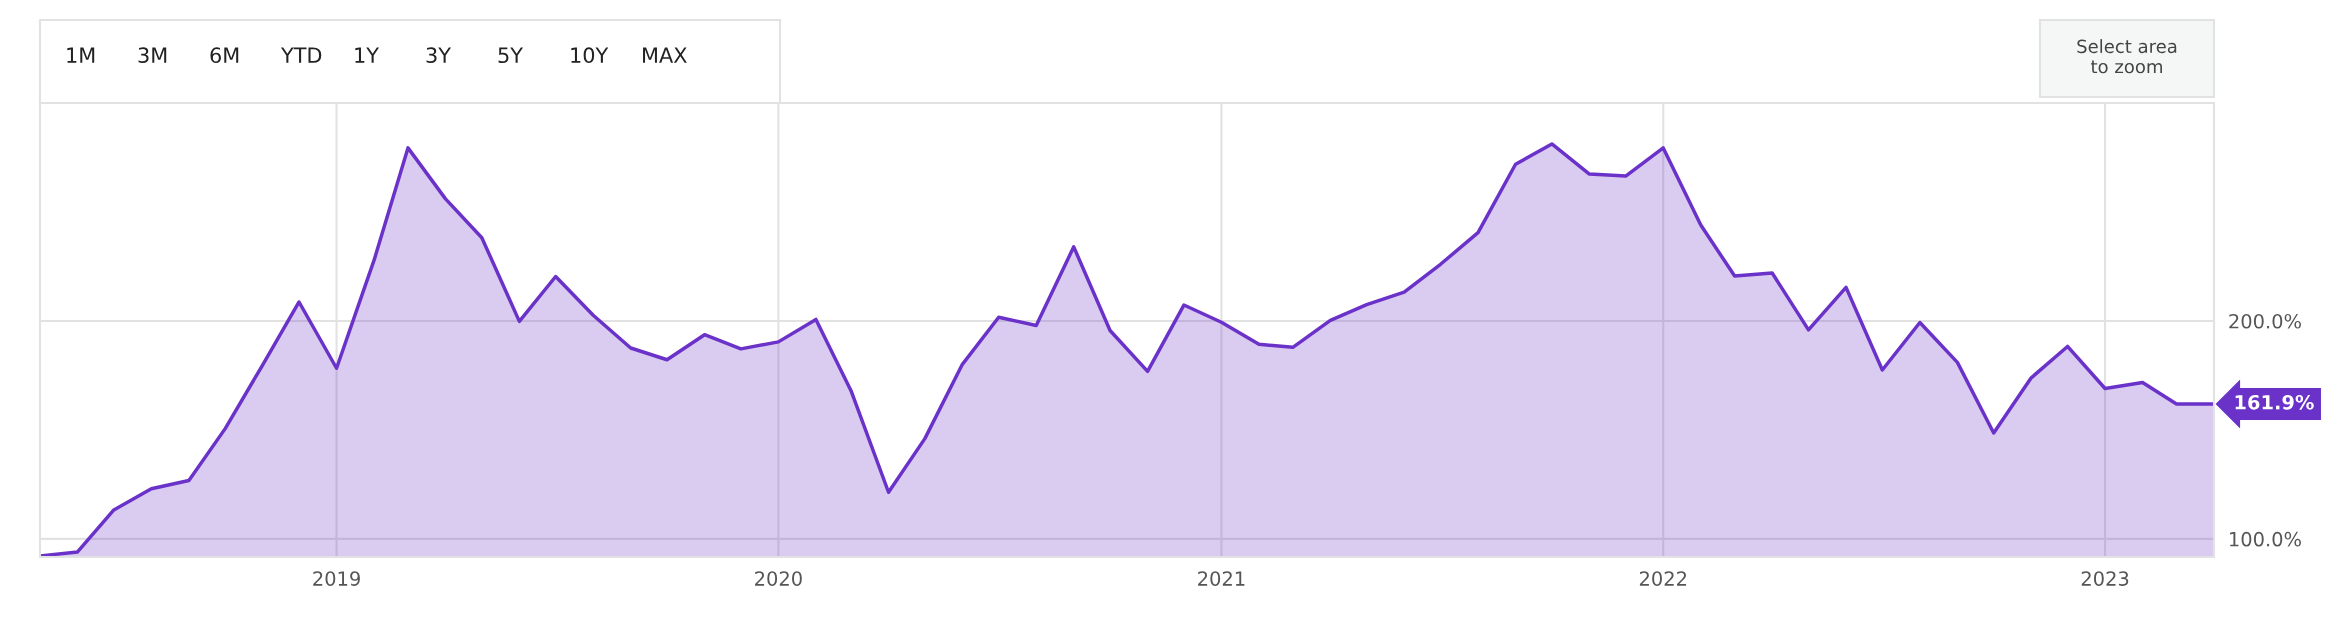 The height and width of the screenshot is (626, 2340). Describe the element at coordinates (1221, 578) in the screenshot. I see `x-tick-label: 2021` at that location.